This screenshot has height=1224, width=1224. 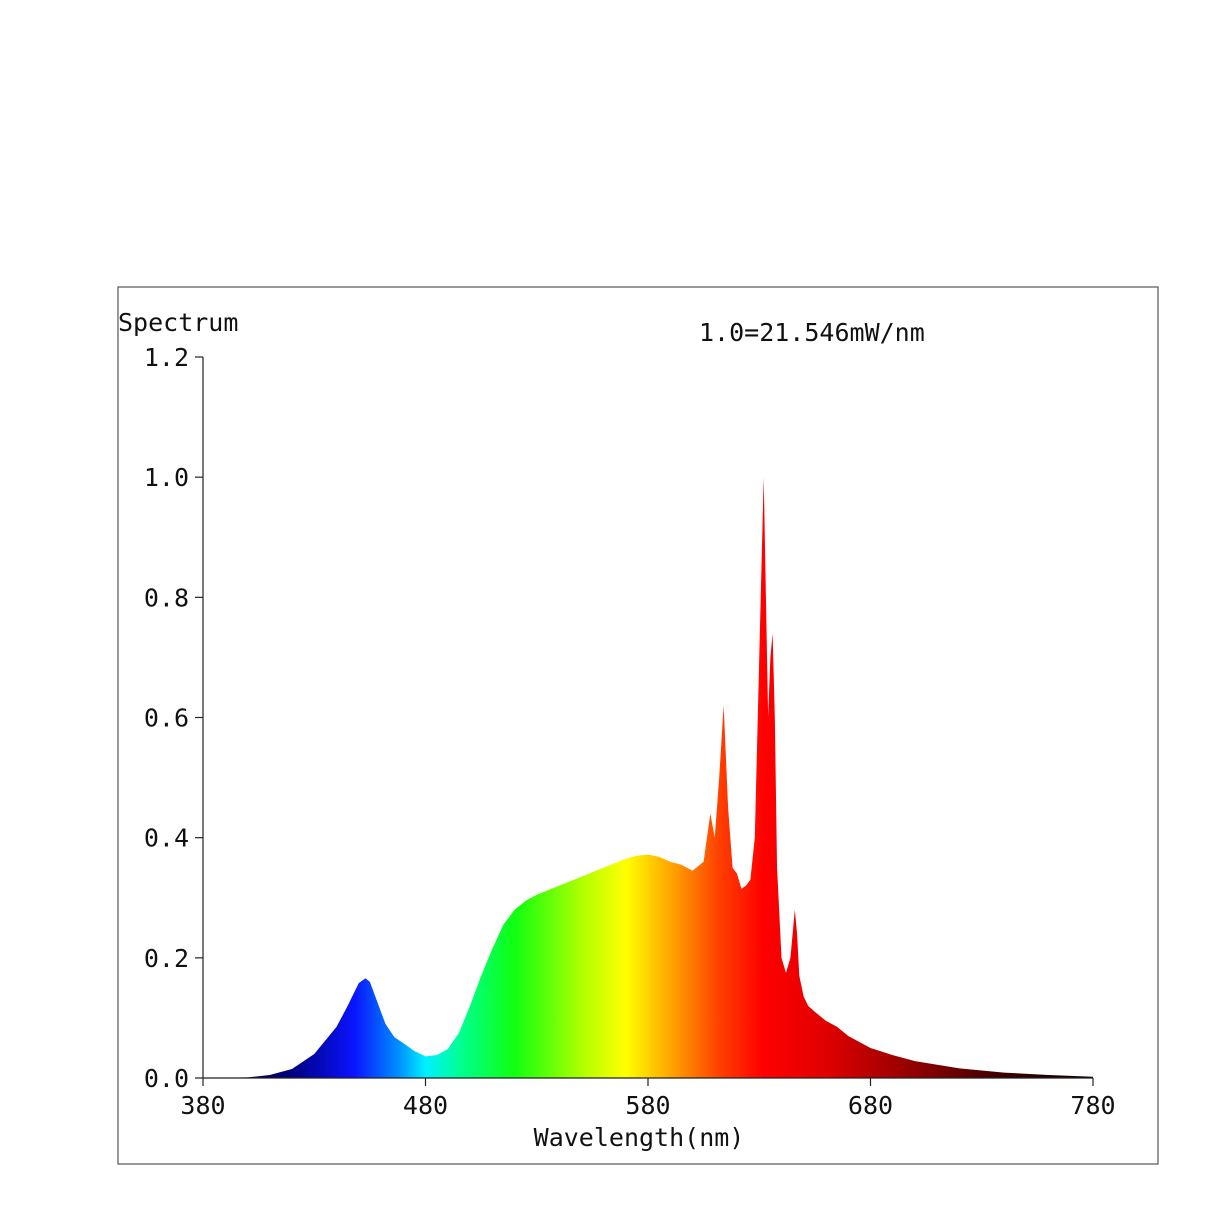 What do you see at coordinates (202, 1105) in the screenshot?
I see `x-tick-label: 380` at bounding box center [202, 1105].